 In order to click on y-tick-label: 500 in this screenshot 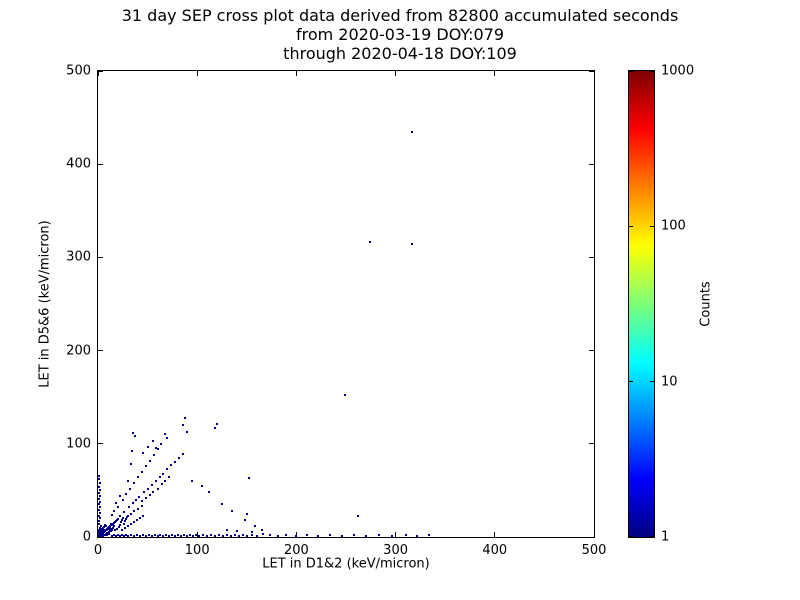, I will do `click(78, 71)`.